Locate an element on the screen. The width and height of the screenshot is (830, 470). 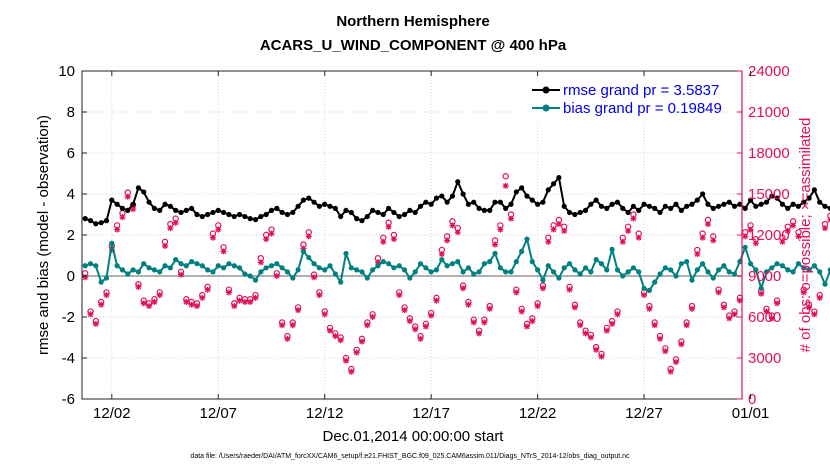
x-axis-label: Dec.01,2014 00:00:00 start is located at coordinates (414, 436).